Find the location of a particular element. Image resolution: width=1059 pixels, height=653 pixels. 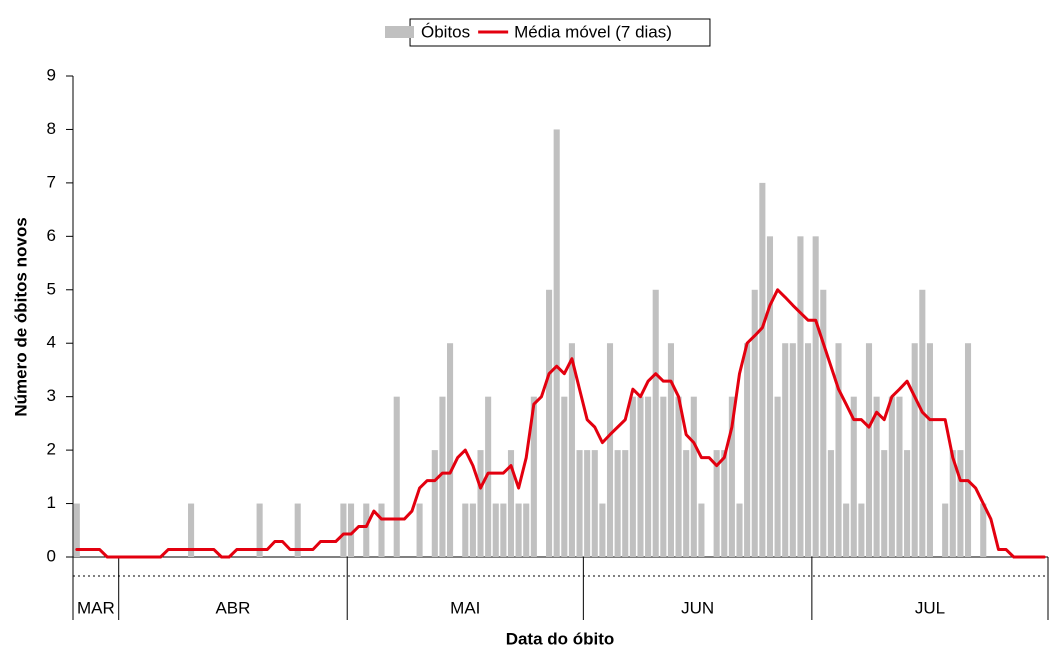

y-tick-label: 1 is located at coordinates (51, 502).